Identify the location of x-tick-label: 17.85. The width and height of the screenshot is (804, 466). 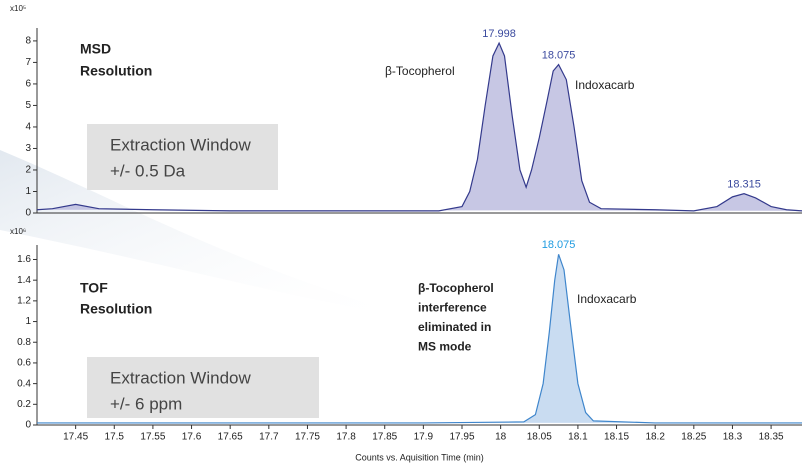
(384, 437).